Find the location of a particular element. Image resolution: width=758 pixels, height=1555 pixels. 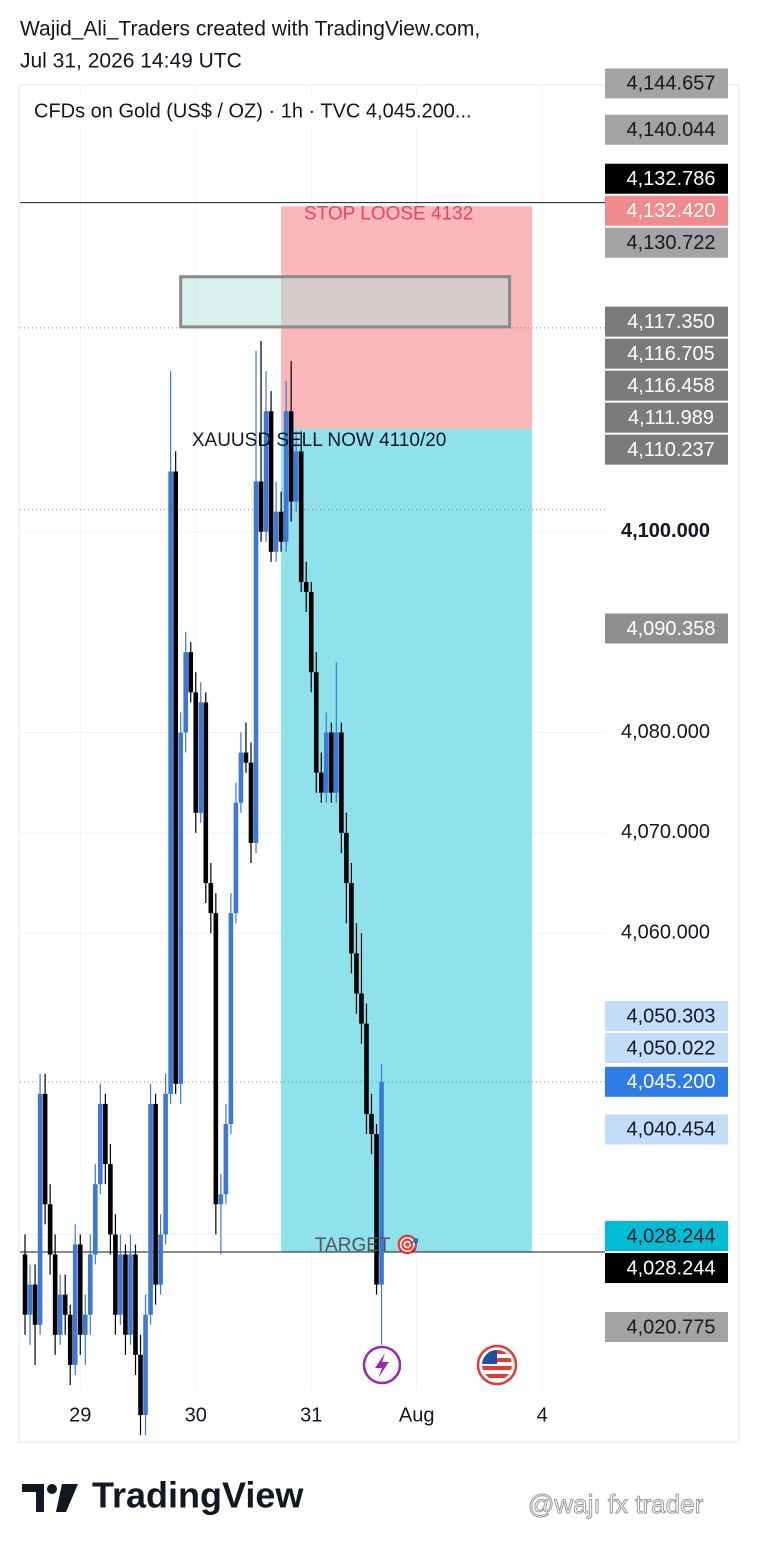

watermark: @wajı fx trader is located at coordinates (616, 1504).